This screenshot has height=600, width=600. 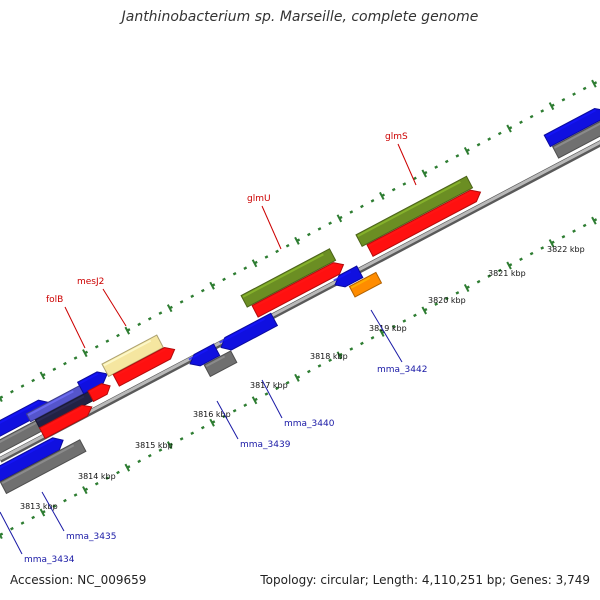 What do you see at coordinates (49, 560) in the screenshot?
I see `locus-tag-label: mma_3434` at bounding box center [49, 560].